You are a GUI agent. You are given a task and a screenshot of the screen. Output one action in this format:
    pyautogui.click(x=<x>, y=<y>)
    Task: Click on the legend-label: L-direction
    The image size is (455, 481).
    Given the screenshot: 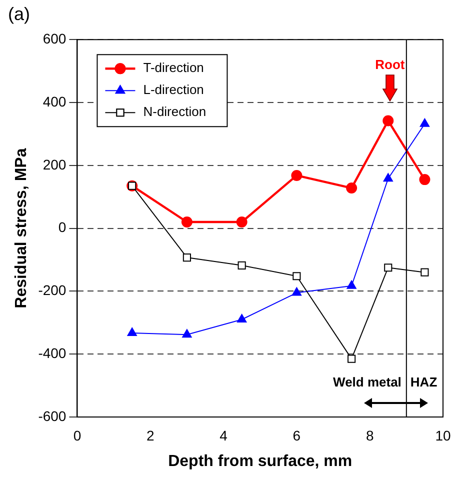 What is the action you would take?
    pyautogui.click(x=173, y=90)
    